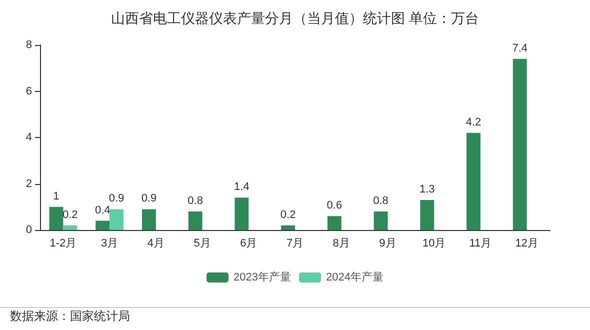 The image size is (590, 330). Describe the element at coordinates (29, 45) in the screenshot. I see `y-tick-label: 8` at that location.